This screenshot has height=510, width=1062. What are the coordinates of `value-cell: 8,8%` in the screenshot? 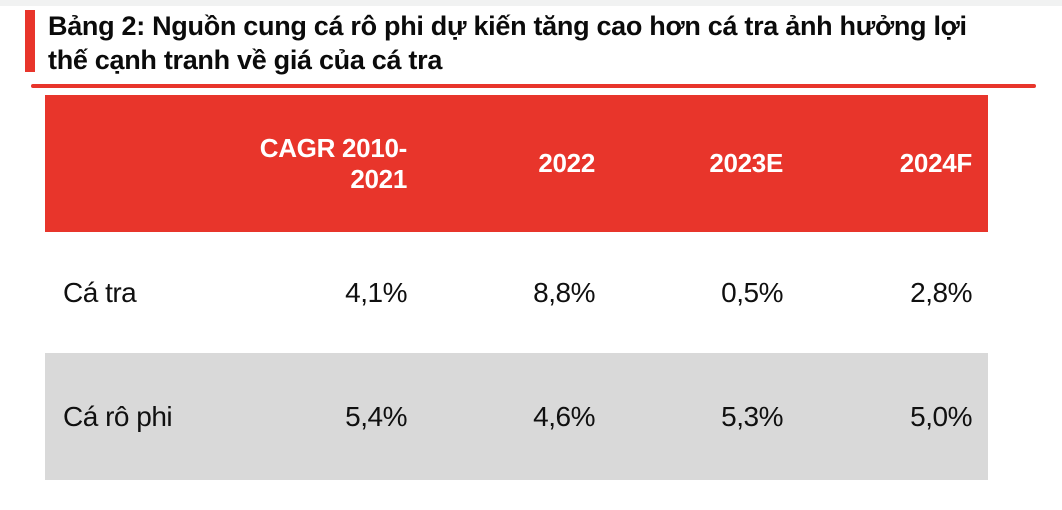 It's located at (564, 292).